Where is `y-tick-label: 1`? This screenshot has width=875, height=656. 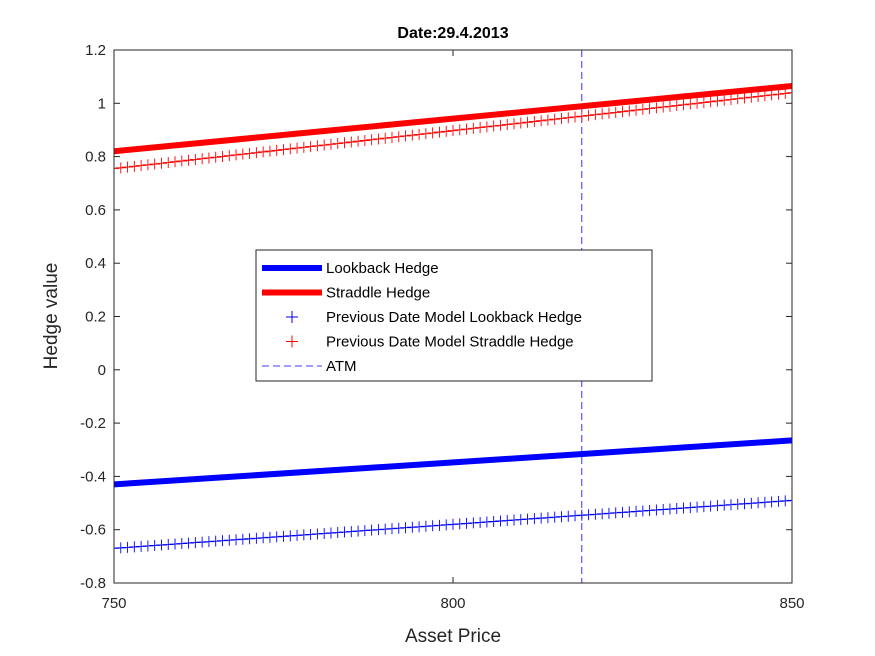 y-tick-label: 1 is located at coordinates (102, 103).